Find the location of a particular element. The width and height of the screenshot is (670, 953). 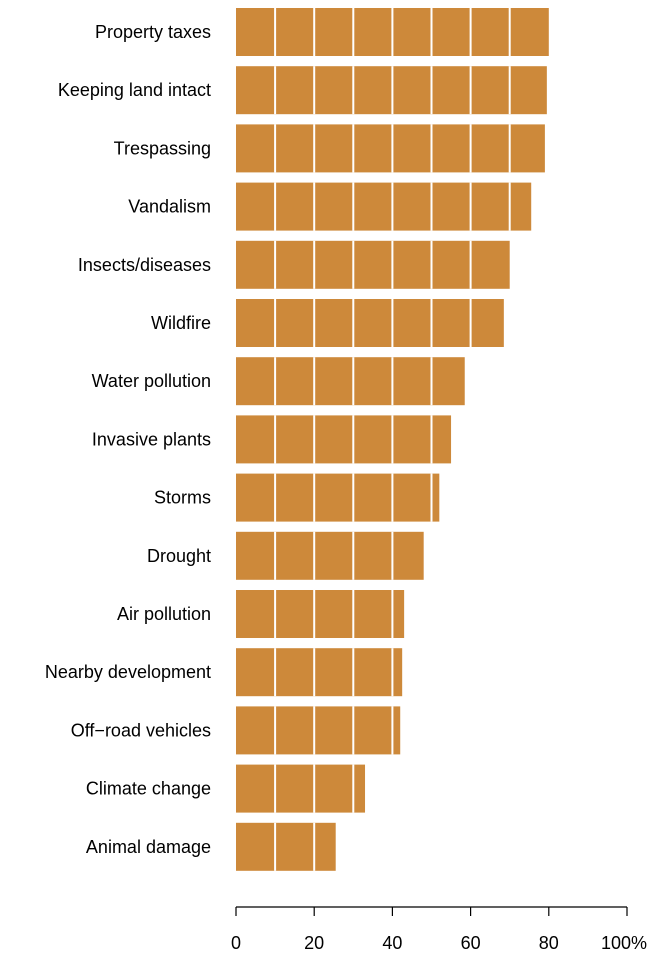

category-label-storms: Storms is located at coordinates (182, 498).